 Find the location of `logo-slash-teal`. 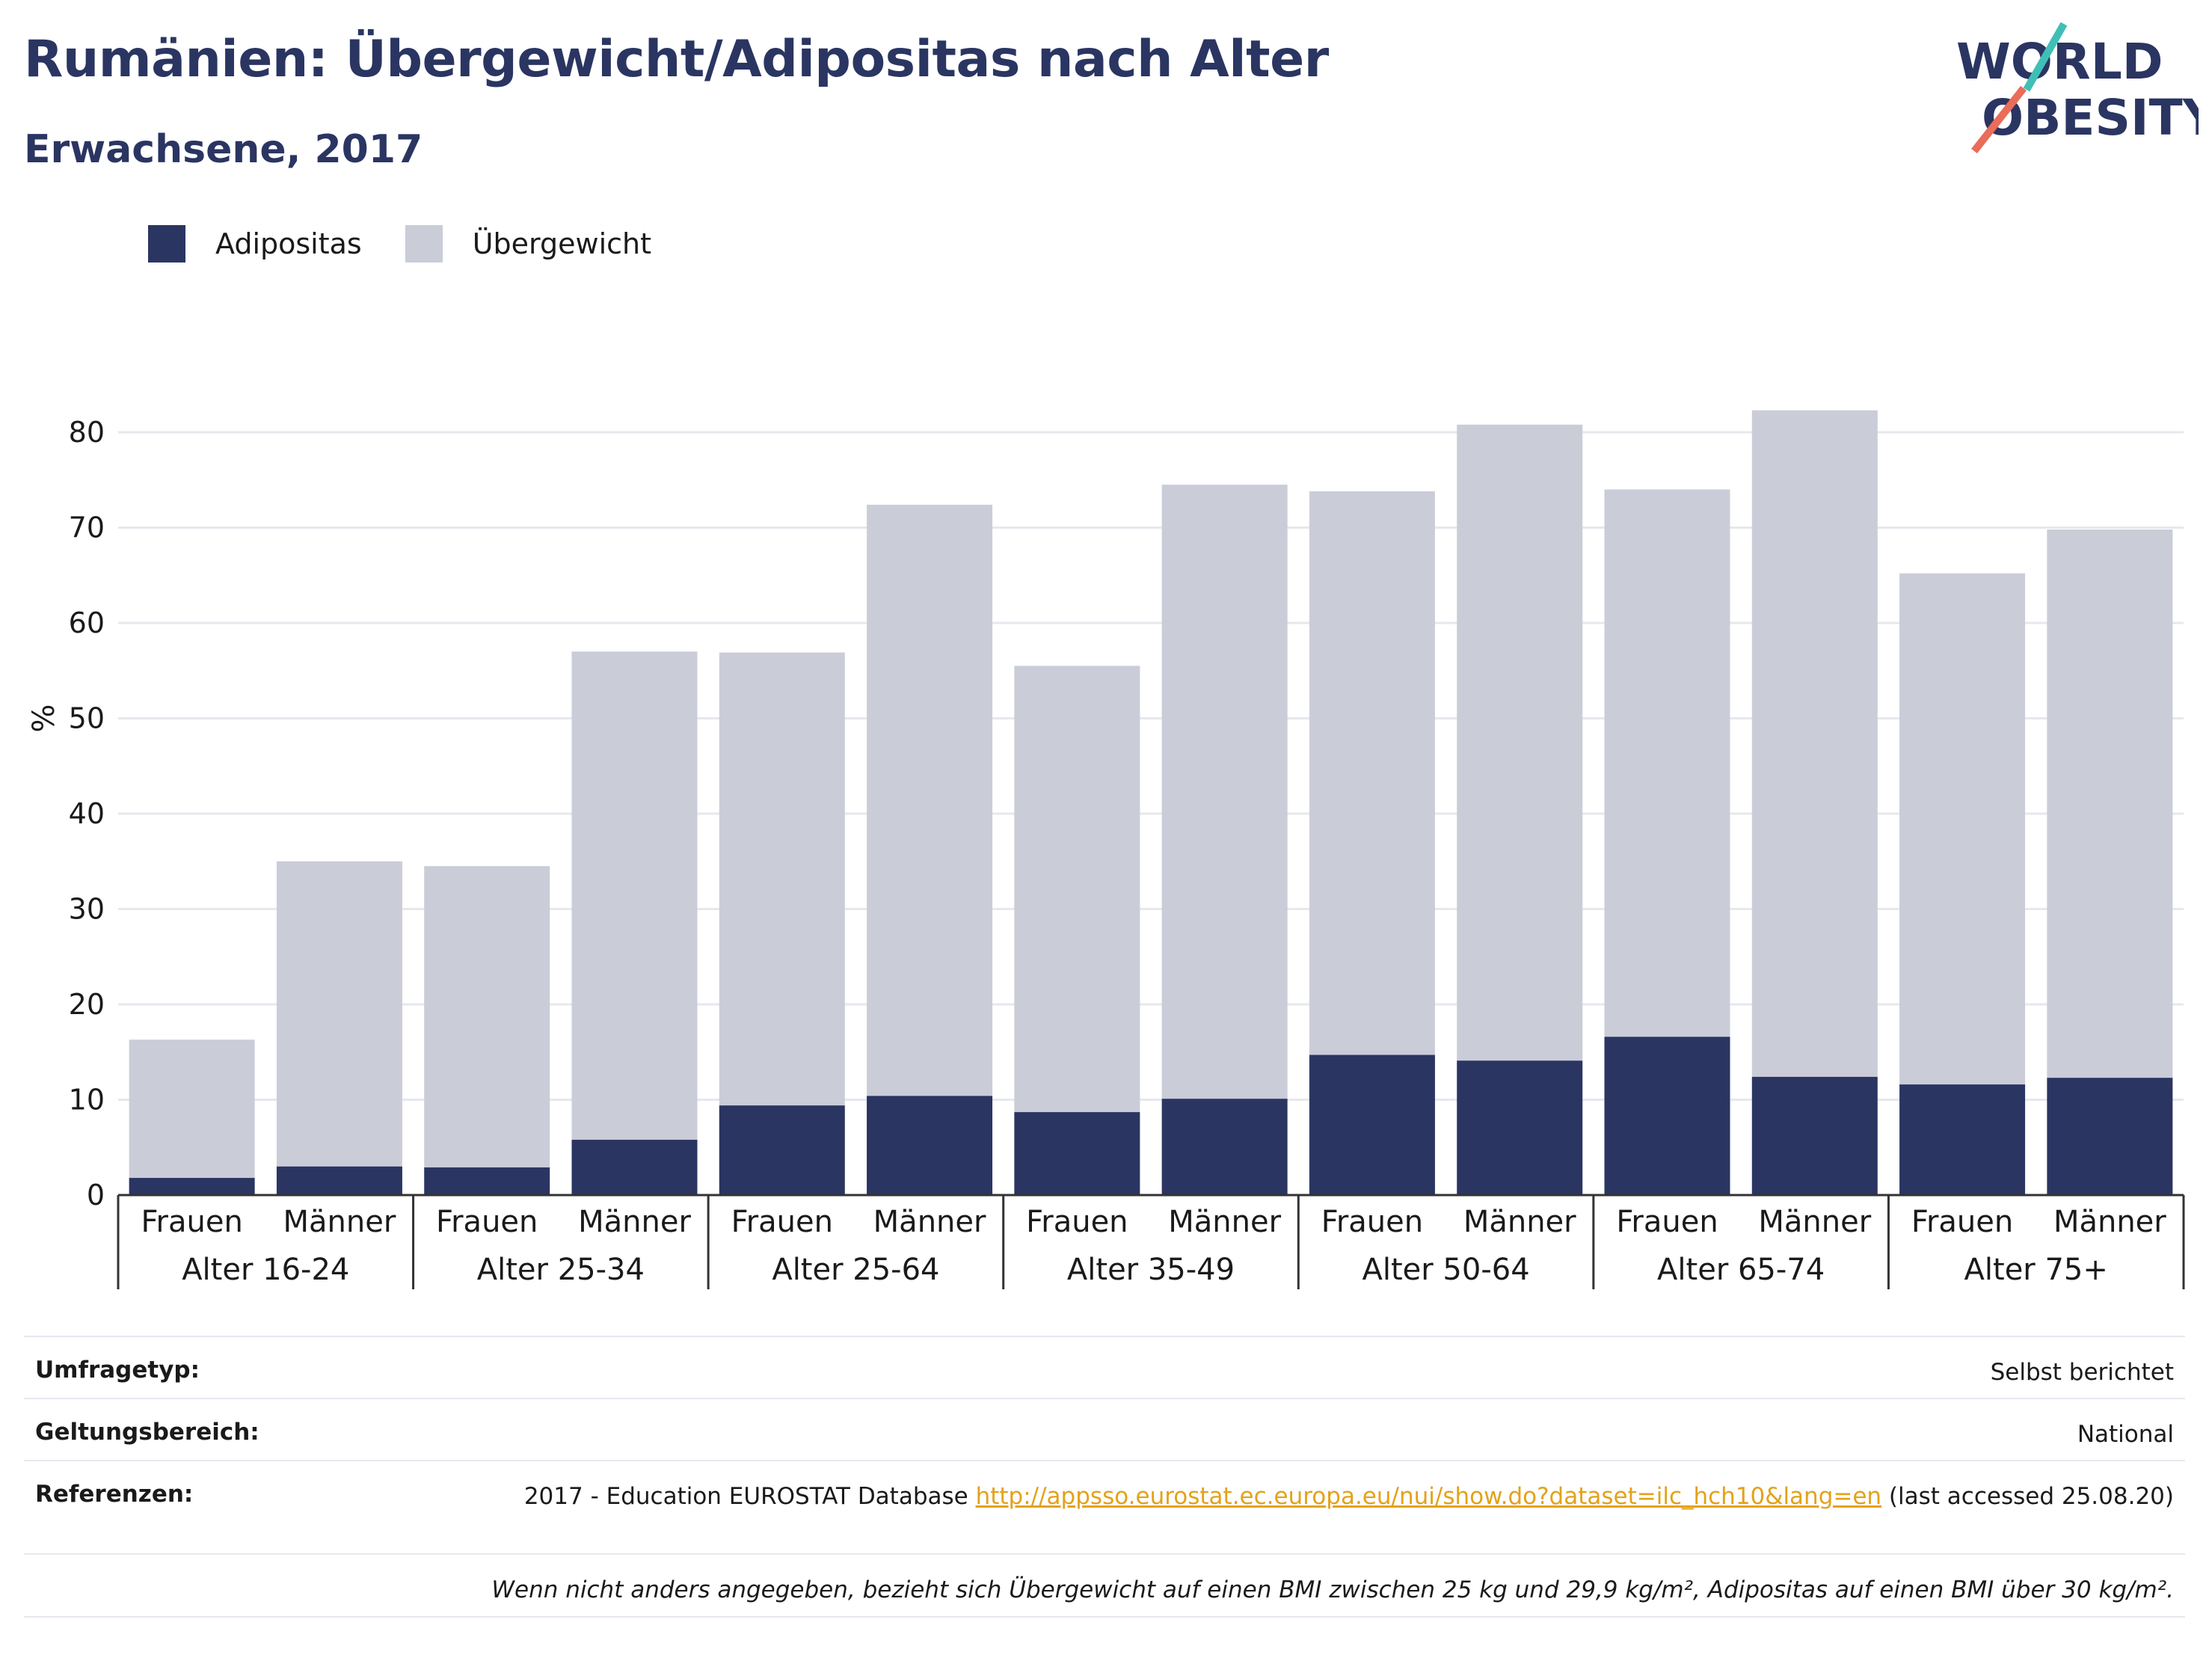

logo-slash-teal is located at coordinates (2045, 57).